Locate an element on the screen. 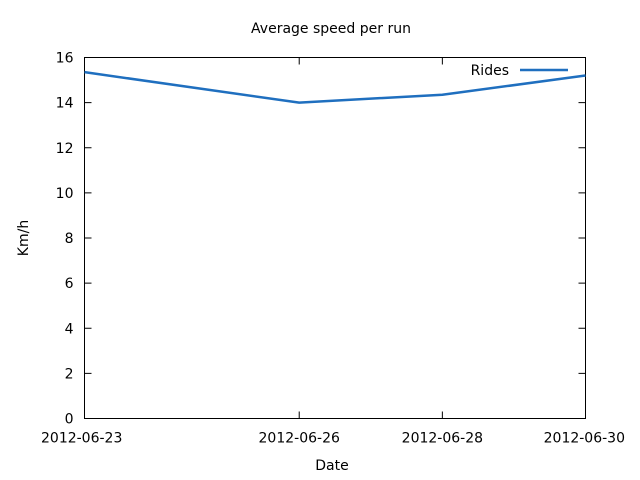 The image size is (640, 480). x-tick-label: 2012-06-30 is located at coordinates (584, 439).